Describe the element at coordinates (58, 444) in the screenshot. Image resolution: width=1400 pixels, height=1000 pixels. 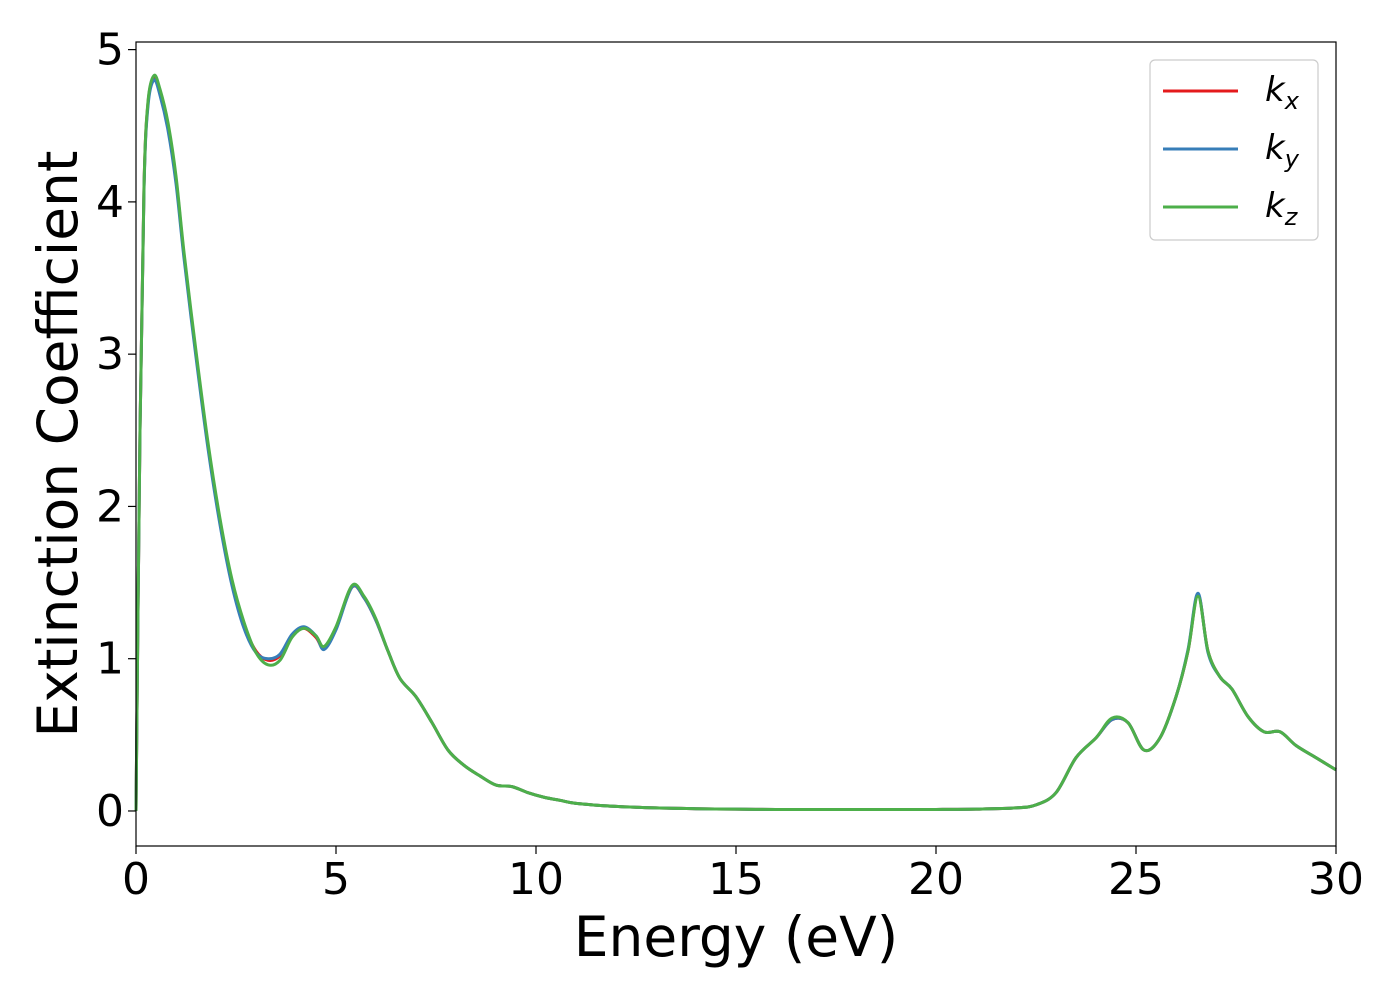
I see `y-axis-label: Extinction Coefficient` at that location.